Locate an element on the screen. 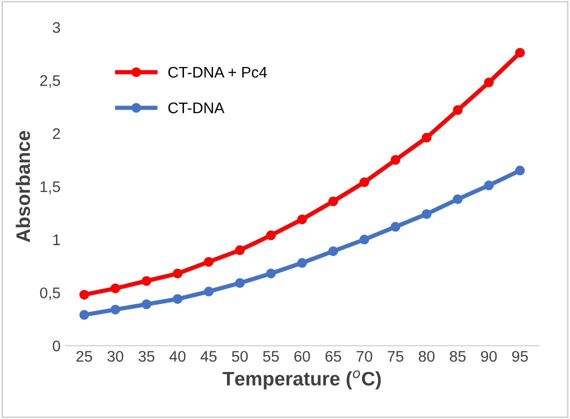 The image size is (570, 419). x-tick-label: 30 is located at coordinates (115, 356).